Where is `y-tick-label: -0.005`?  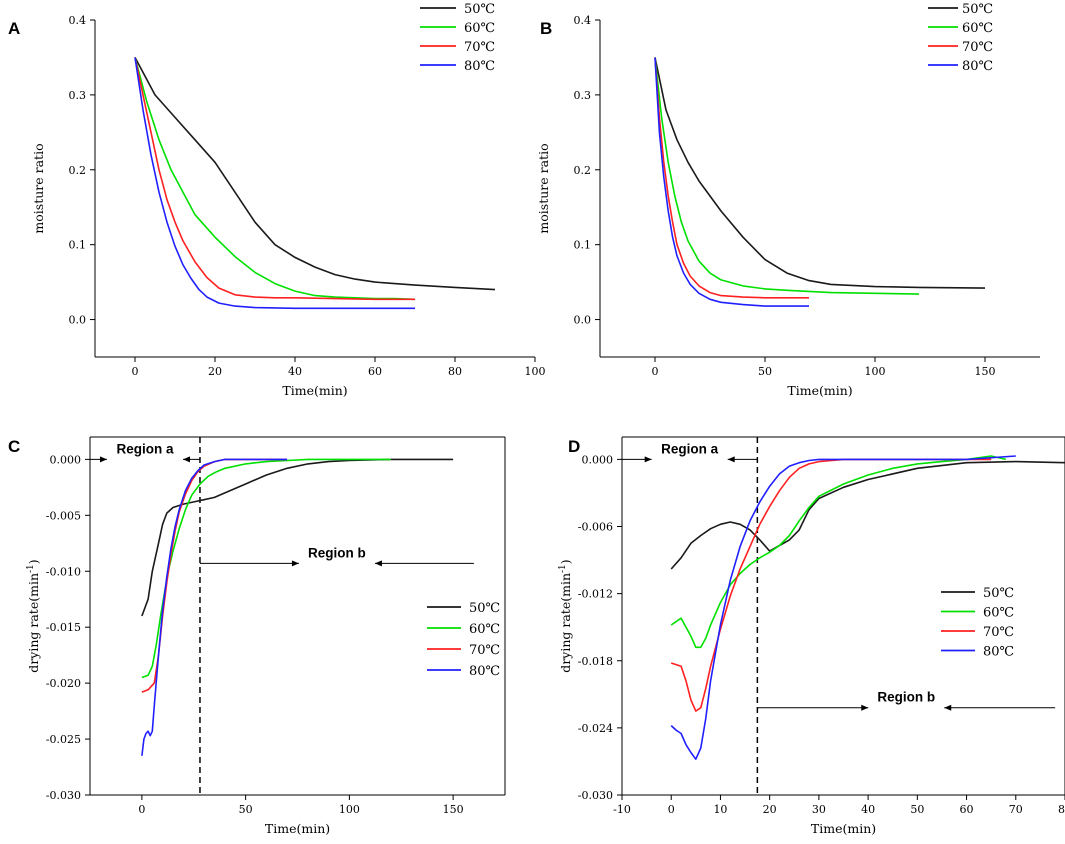 y-tick-label: -0.005 is located at coordinates (63, 515).